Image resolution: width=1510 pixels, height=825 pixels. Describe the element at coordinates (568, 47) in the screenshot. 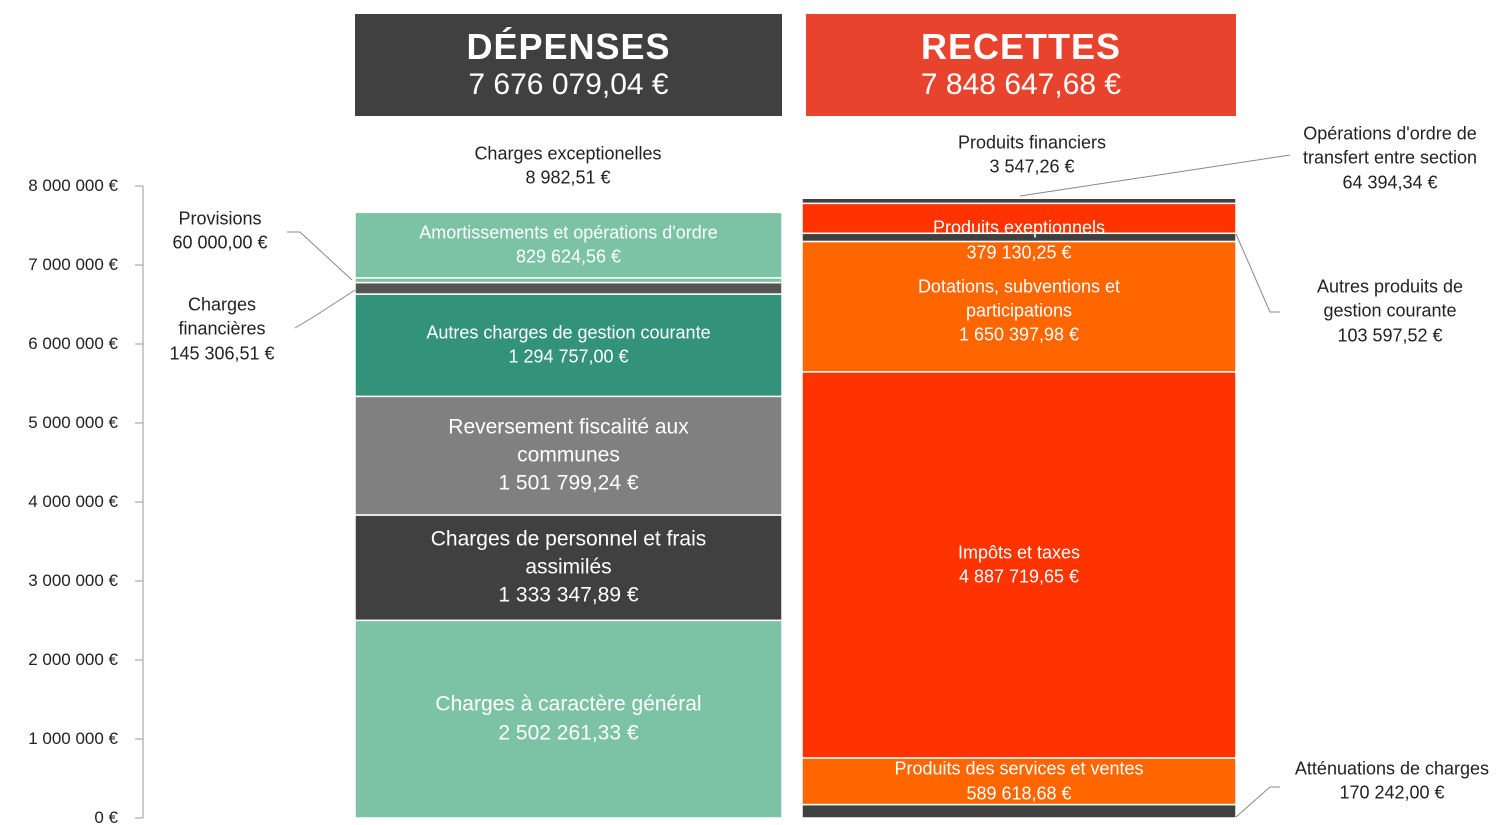

I see `column-title: DÉPENSES` at that location.